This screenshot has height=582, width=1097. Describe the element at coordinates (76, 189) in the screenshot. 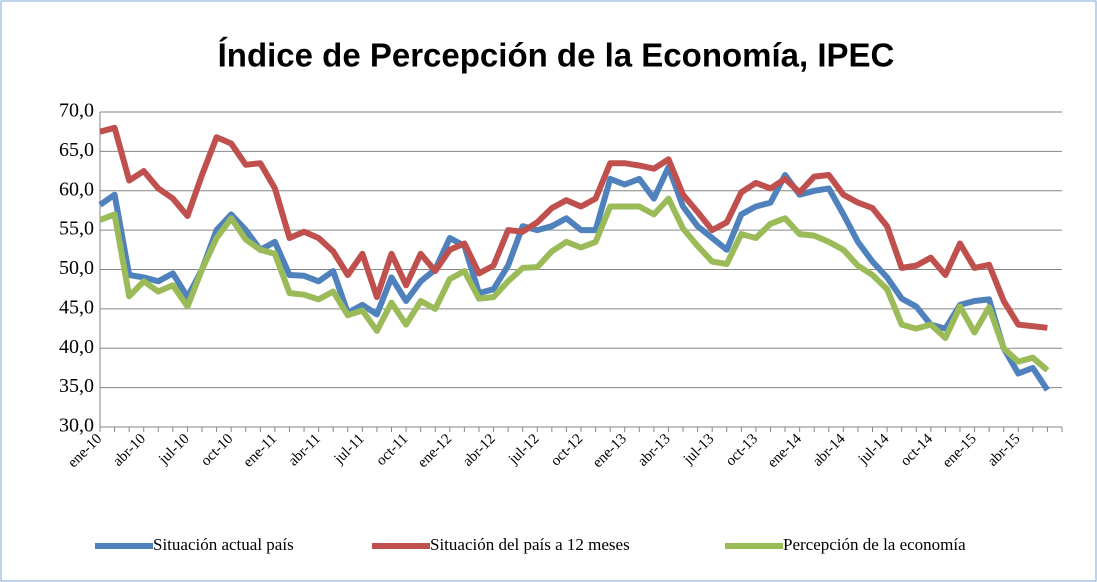

I see `y-tick-label: 60,0` at that location.